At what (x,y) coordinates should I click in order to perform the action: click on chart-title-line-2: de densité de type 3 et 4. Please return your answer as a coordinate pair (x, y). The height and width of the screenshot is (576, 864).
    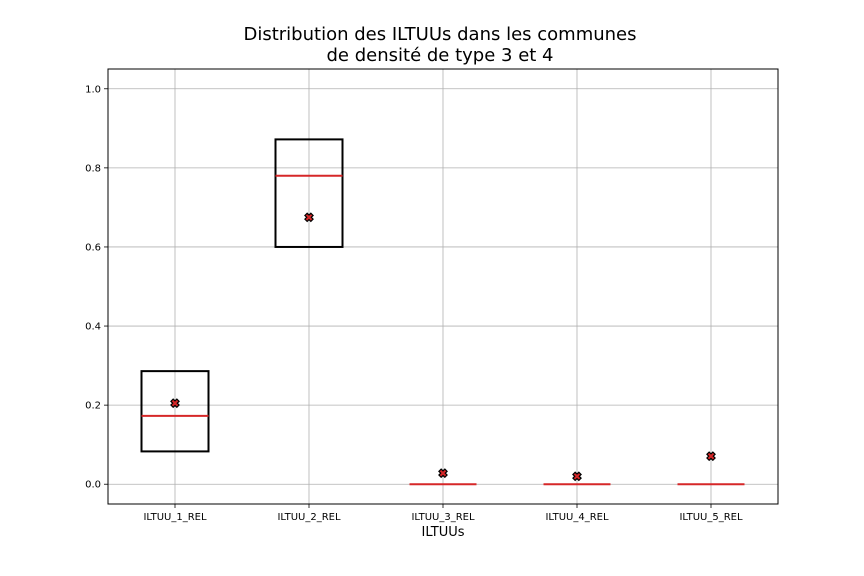
    Looking at the image, I should click on (440, 55).